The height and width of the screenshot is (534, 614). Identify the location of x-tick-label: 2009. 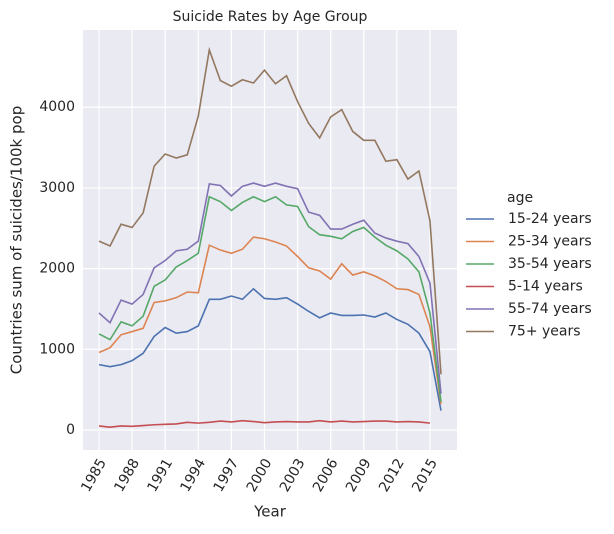
(359, 475).